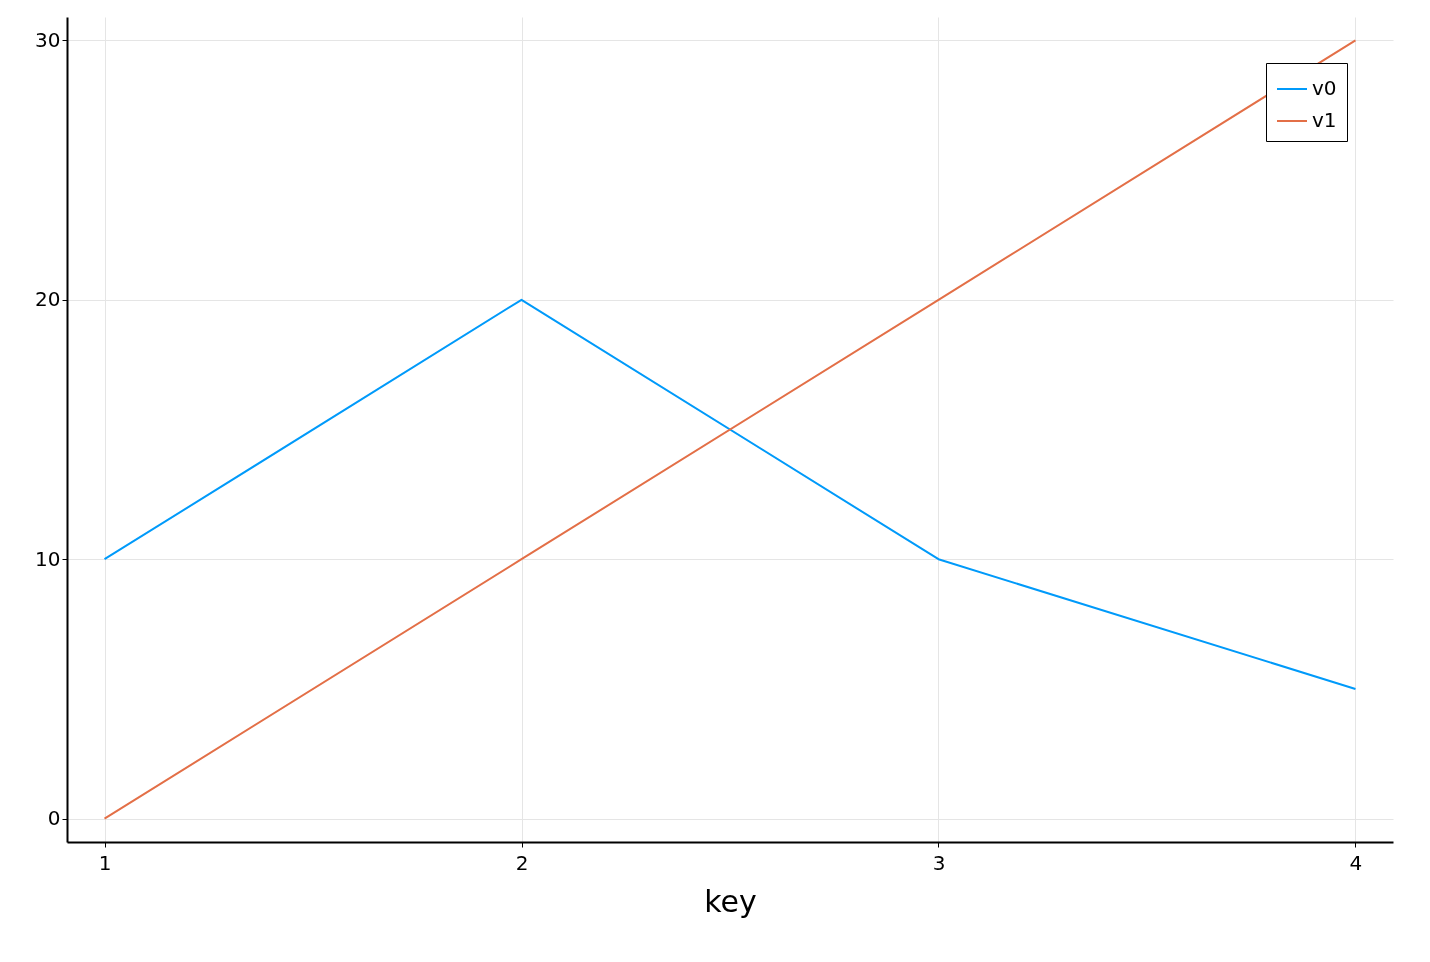 The image size is (1430, 962). What do you see at coordinates (48, 299) in the screenshot?
I see `y-tick-label: 20` at bounding box center [48, 299].